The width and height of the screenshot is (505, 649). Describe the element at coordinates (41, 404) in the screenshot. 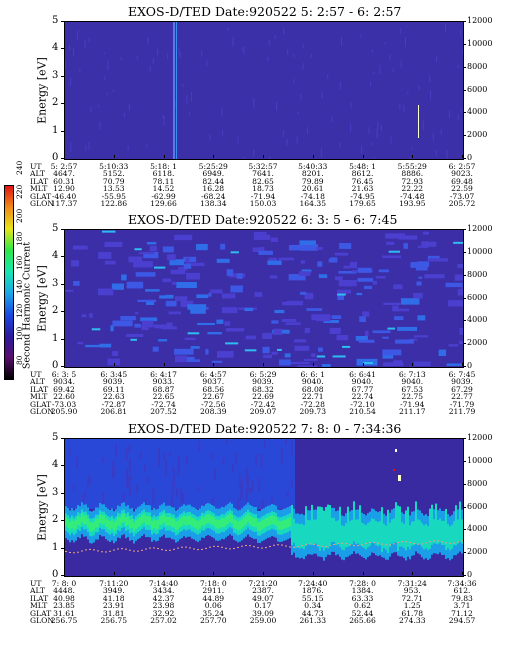

I see `orbit-row-label: GLAT` at that location.